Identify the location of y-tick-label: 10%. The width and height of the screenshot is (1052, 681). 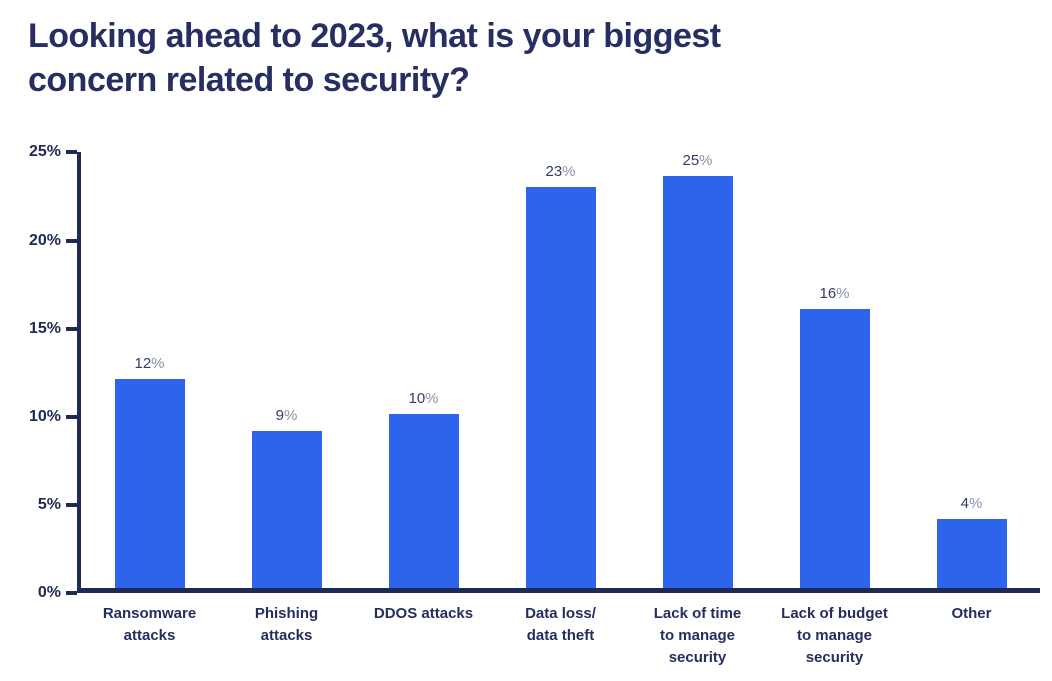
(44, 416).